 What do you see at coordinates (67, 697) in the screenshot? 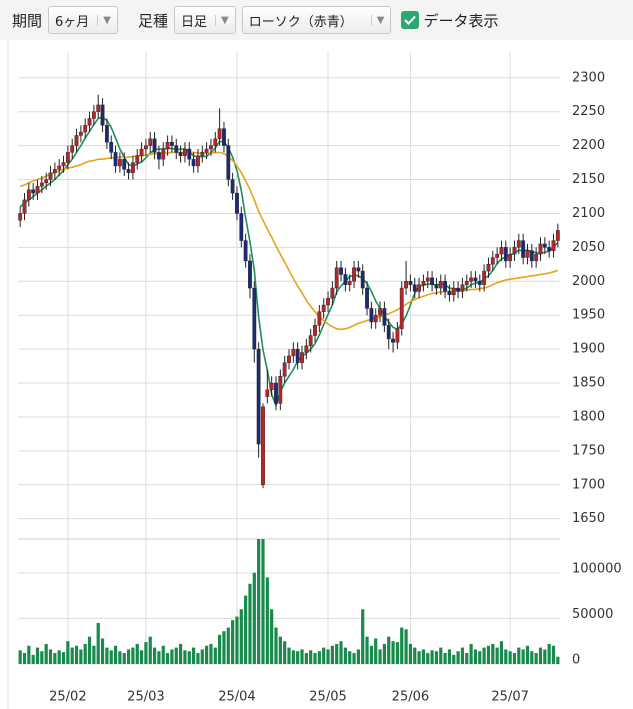
I see `x-tick-label: 25/02` at bounding box center [67, 697].